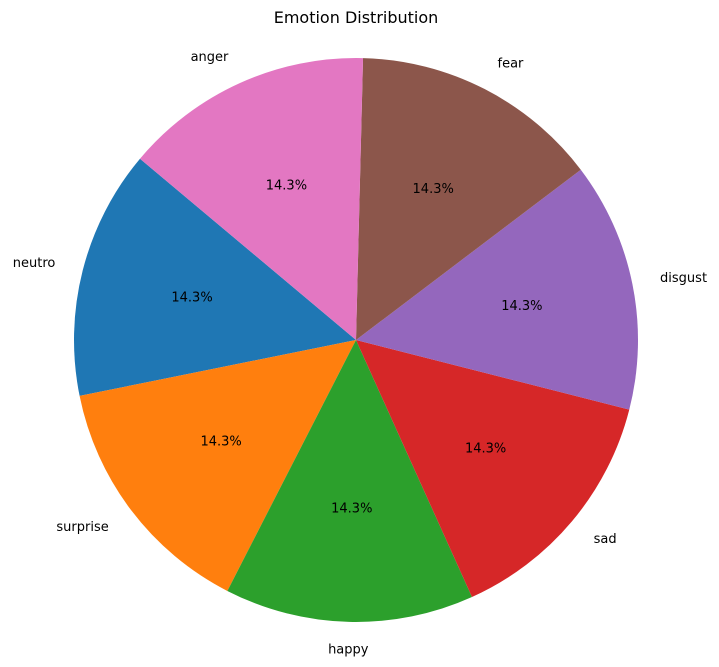 The image size is (719, 667). What do you see at coordinates (82, 527) in the screenshot?
I see `slice-label-surprise: surprise` at bounding box center [82, 527].